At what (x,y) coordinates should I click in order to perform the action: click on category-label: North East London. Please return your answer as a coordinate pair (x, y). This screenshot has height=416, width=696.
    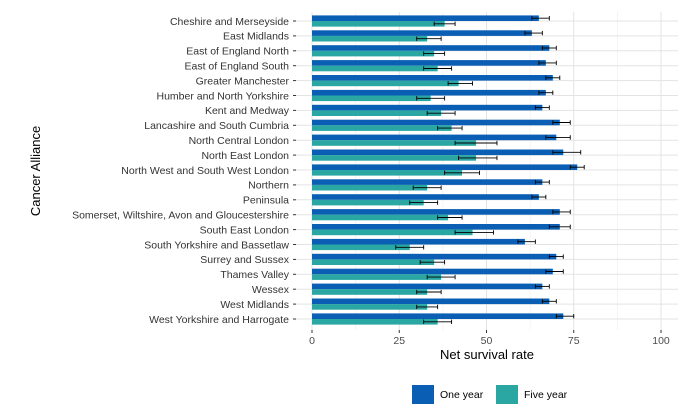
    Looking at the image, I should click on (245, 156).